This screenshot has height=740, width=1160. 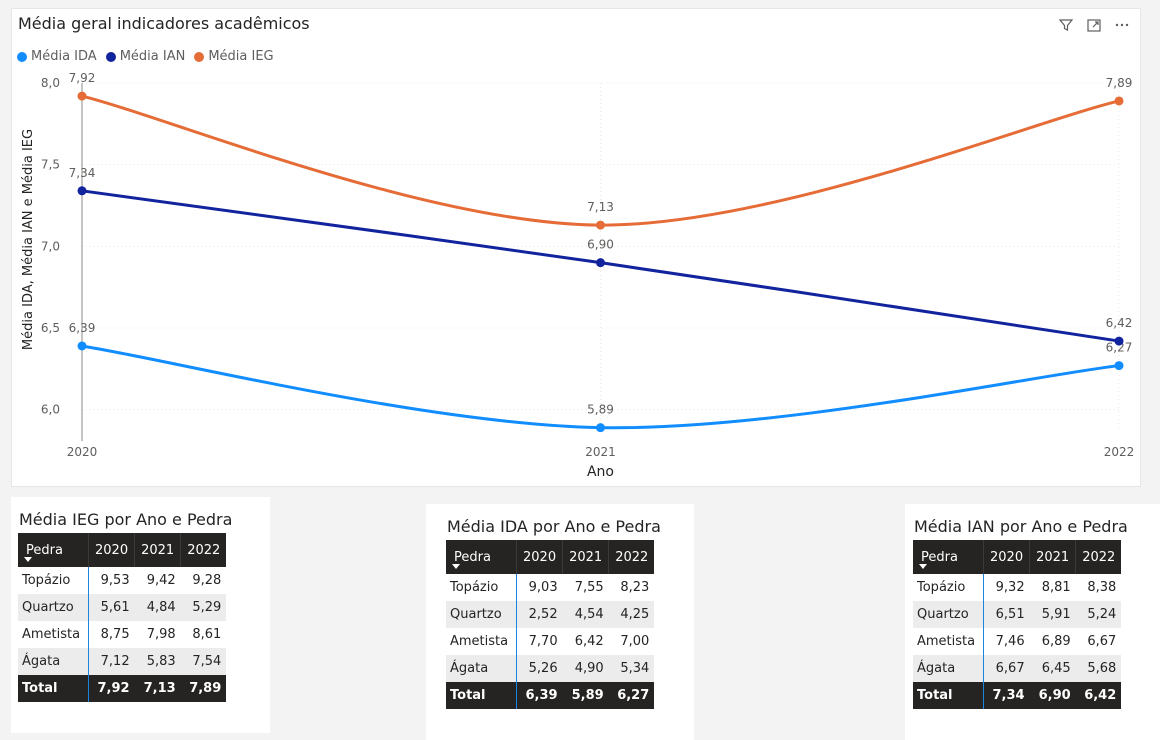 I want to click on legend-label-ian: Média IAN, so click(x=152, y=56).